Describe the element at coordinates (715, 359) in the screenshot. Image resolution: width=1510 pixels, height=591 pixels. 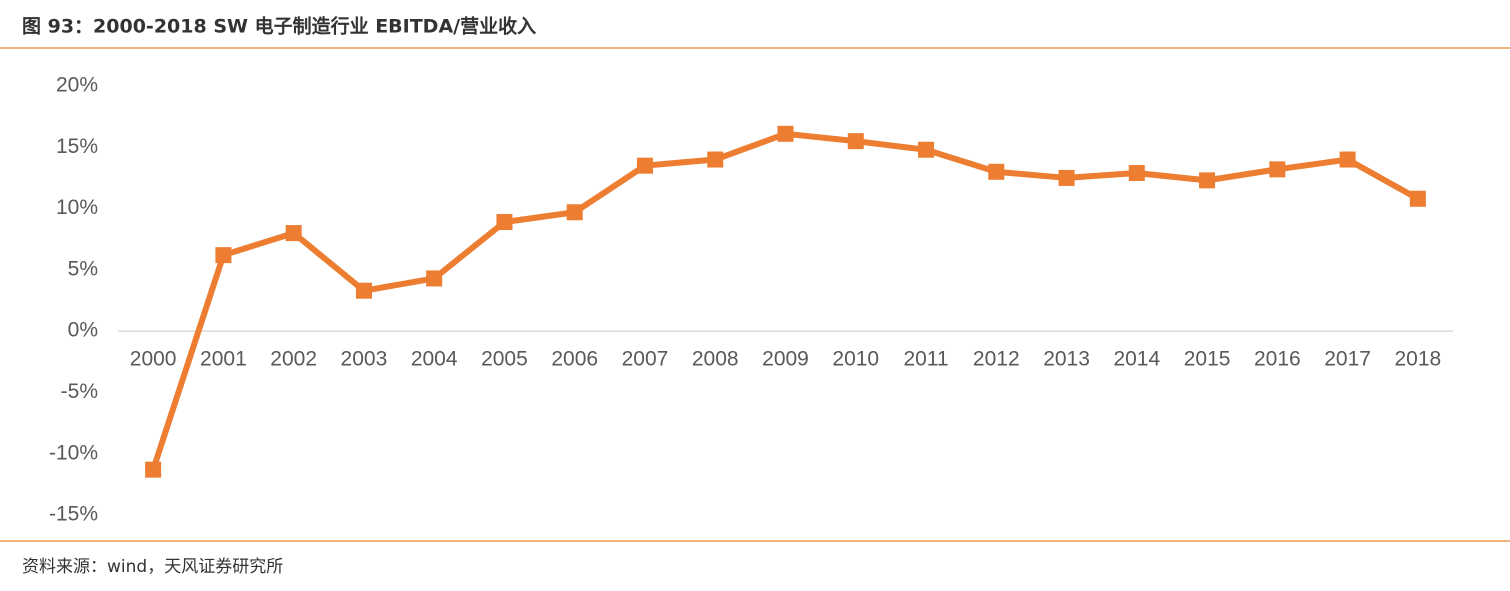
I see `x-tick-label: 2008` at that location.